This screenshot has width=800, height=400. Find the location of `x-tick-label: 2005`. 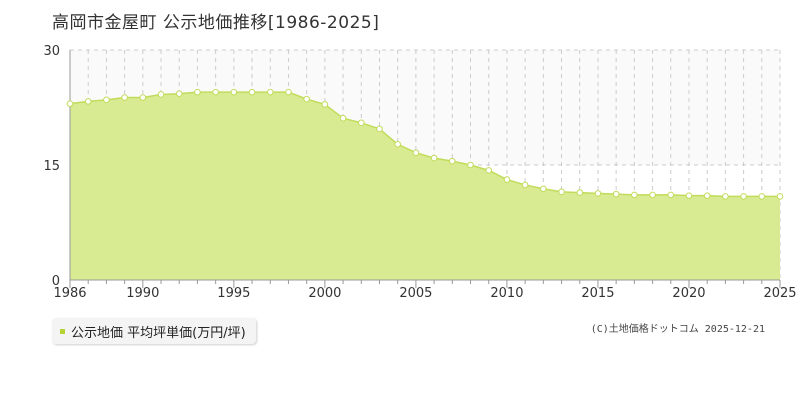

x-tick-label: 2005 is located at coordinates (415, 293).